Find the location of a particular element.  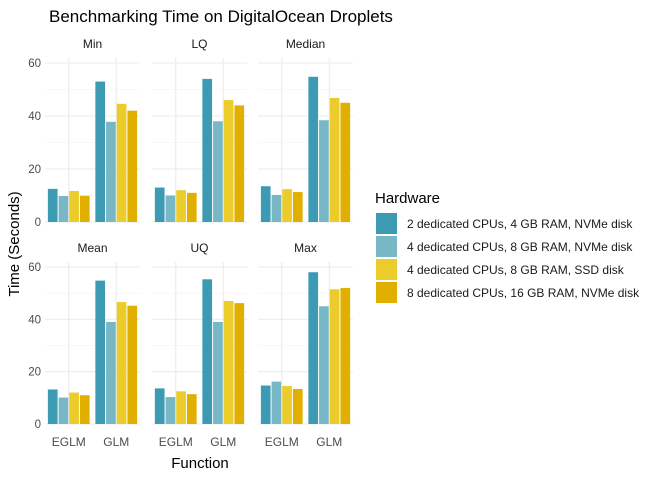

panel-label: Median is located at coordinates (305, 44).